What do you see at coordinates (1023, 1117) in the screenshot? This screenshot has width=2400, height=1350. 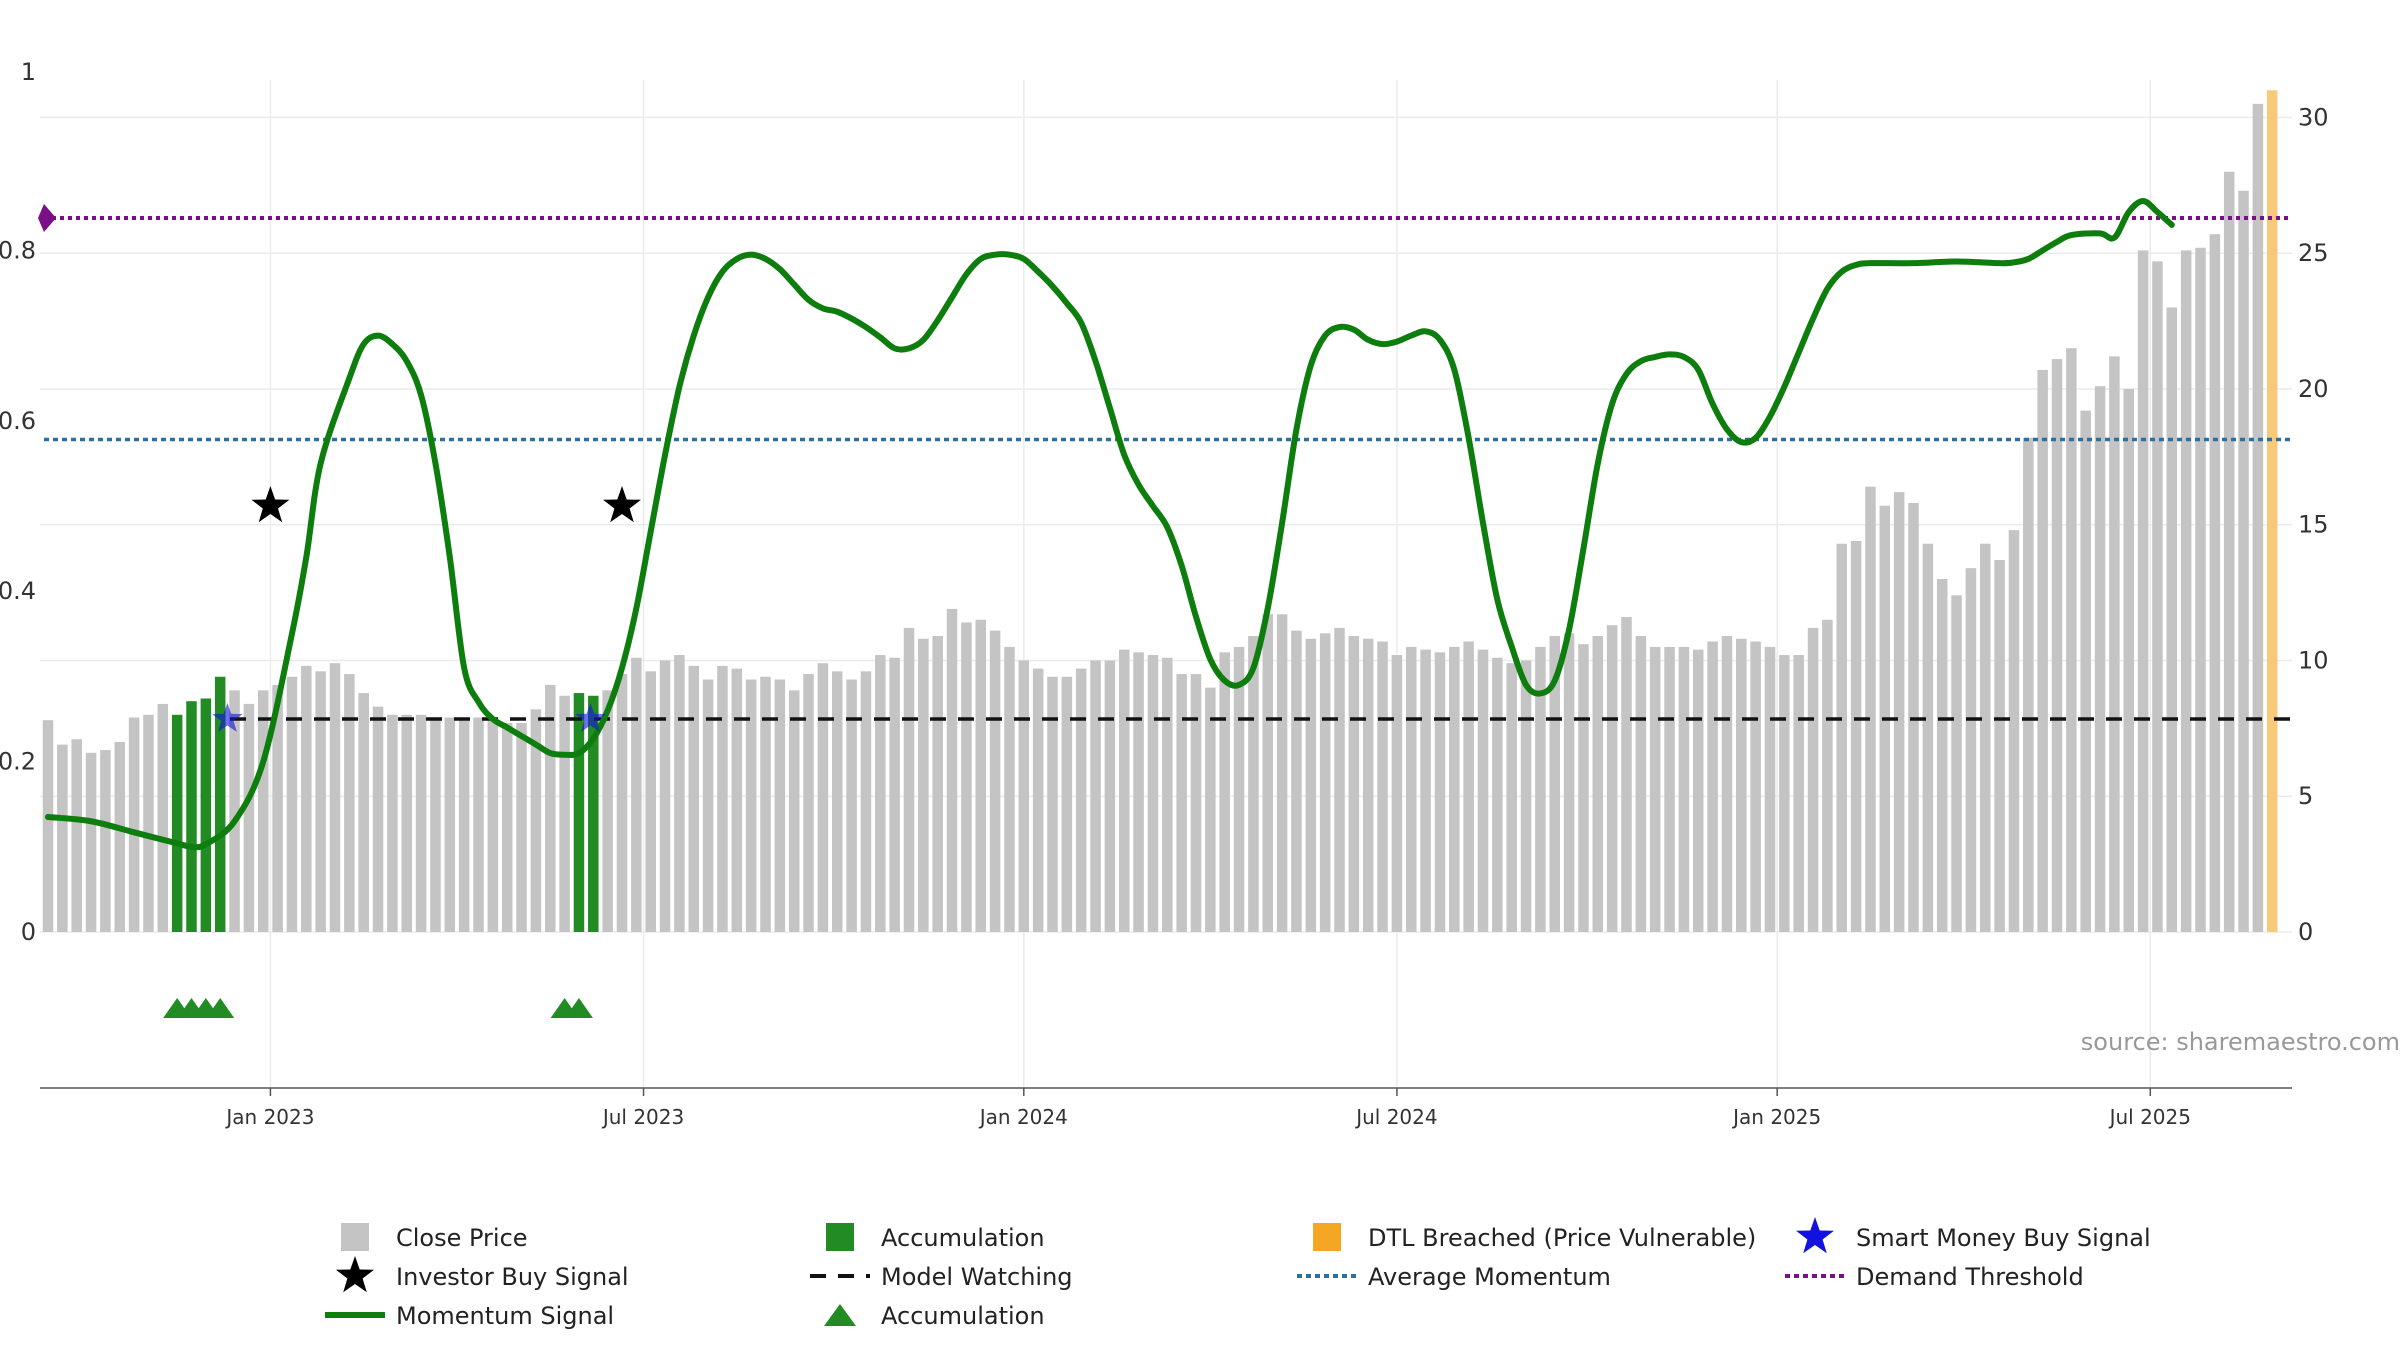 I see `x-tick-label: Jan 2024` at bounding box center [1023, 1117].